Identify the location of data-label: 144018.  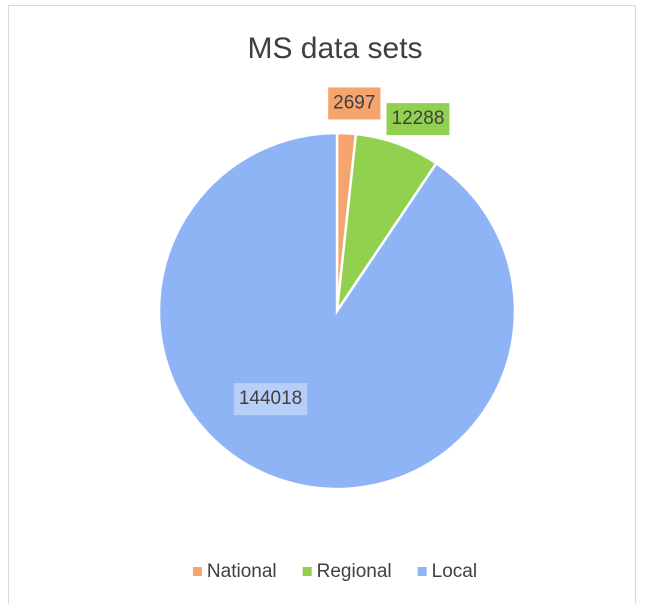
(270, 398).